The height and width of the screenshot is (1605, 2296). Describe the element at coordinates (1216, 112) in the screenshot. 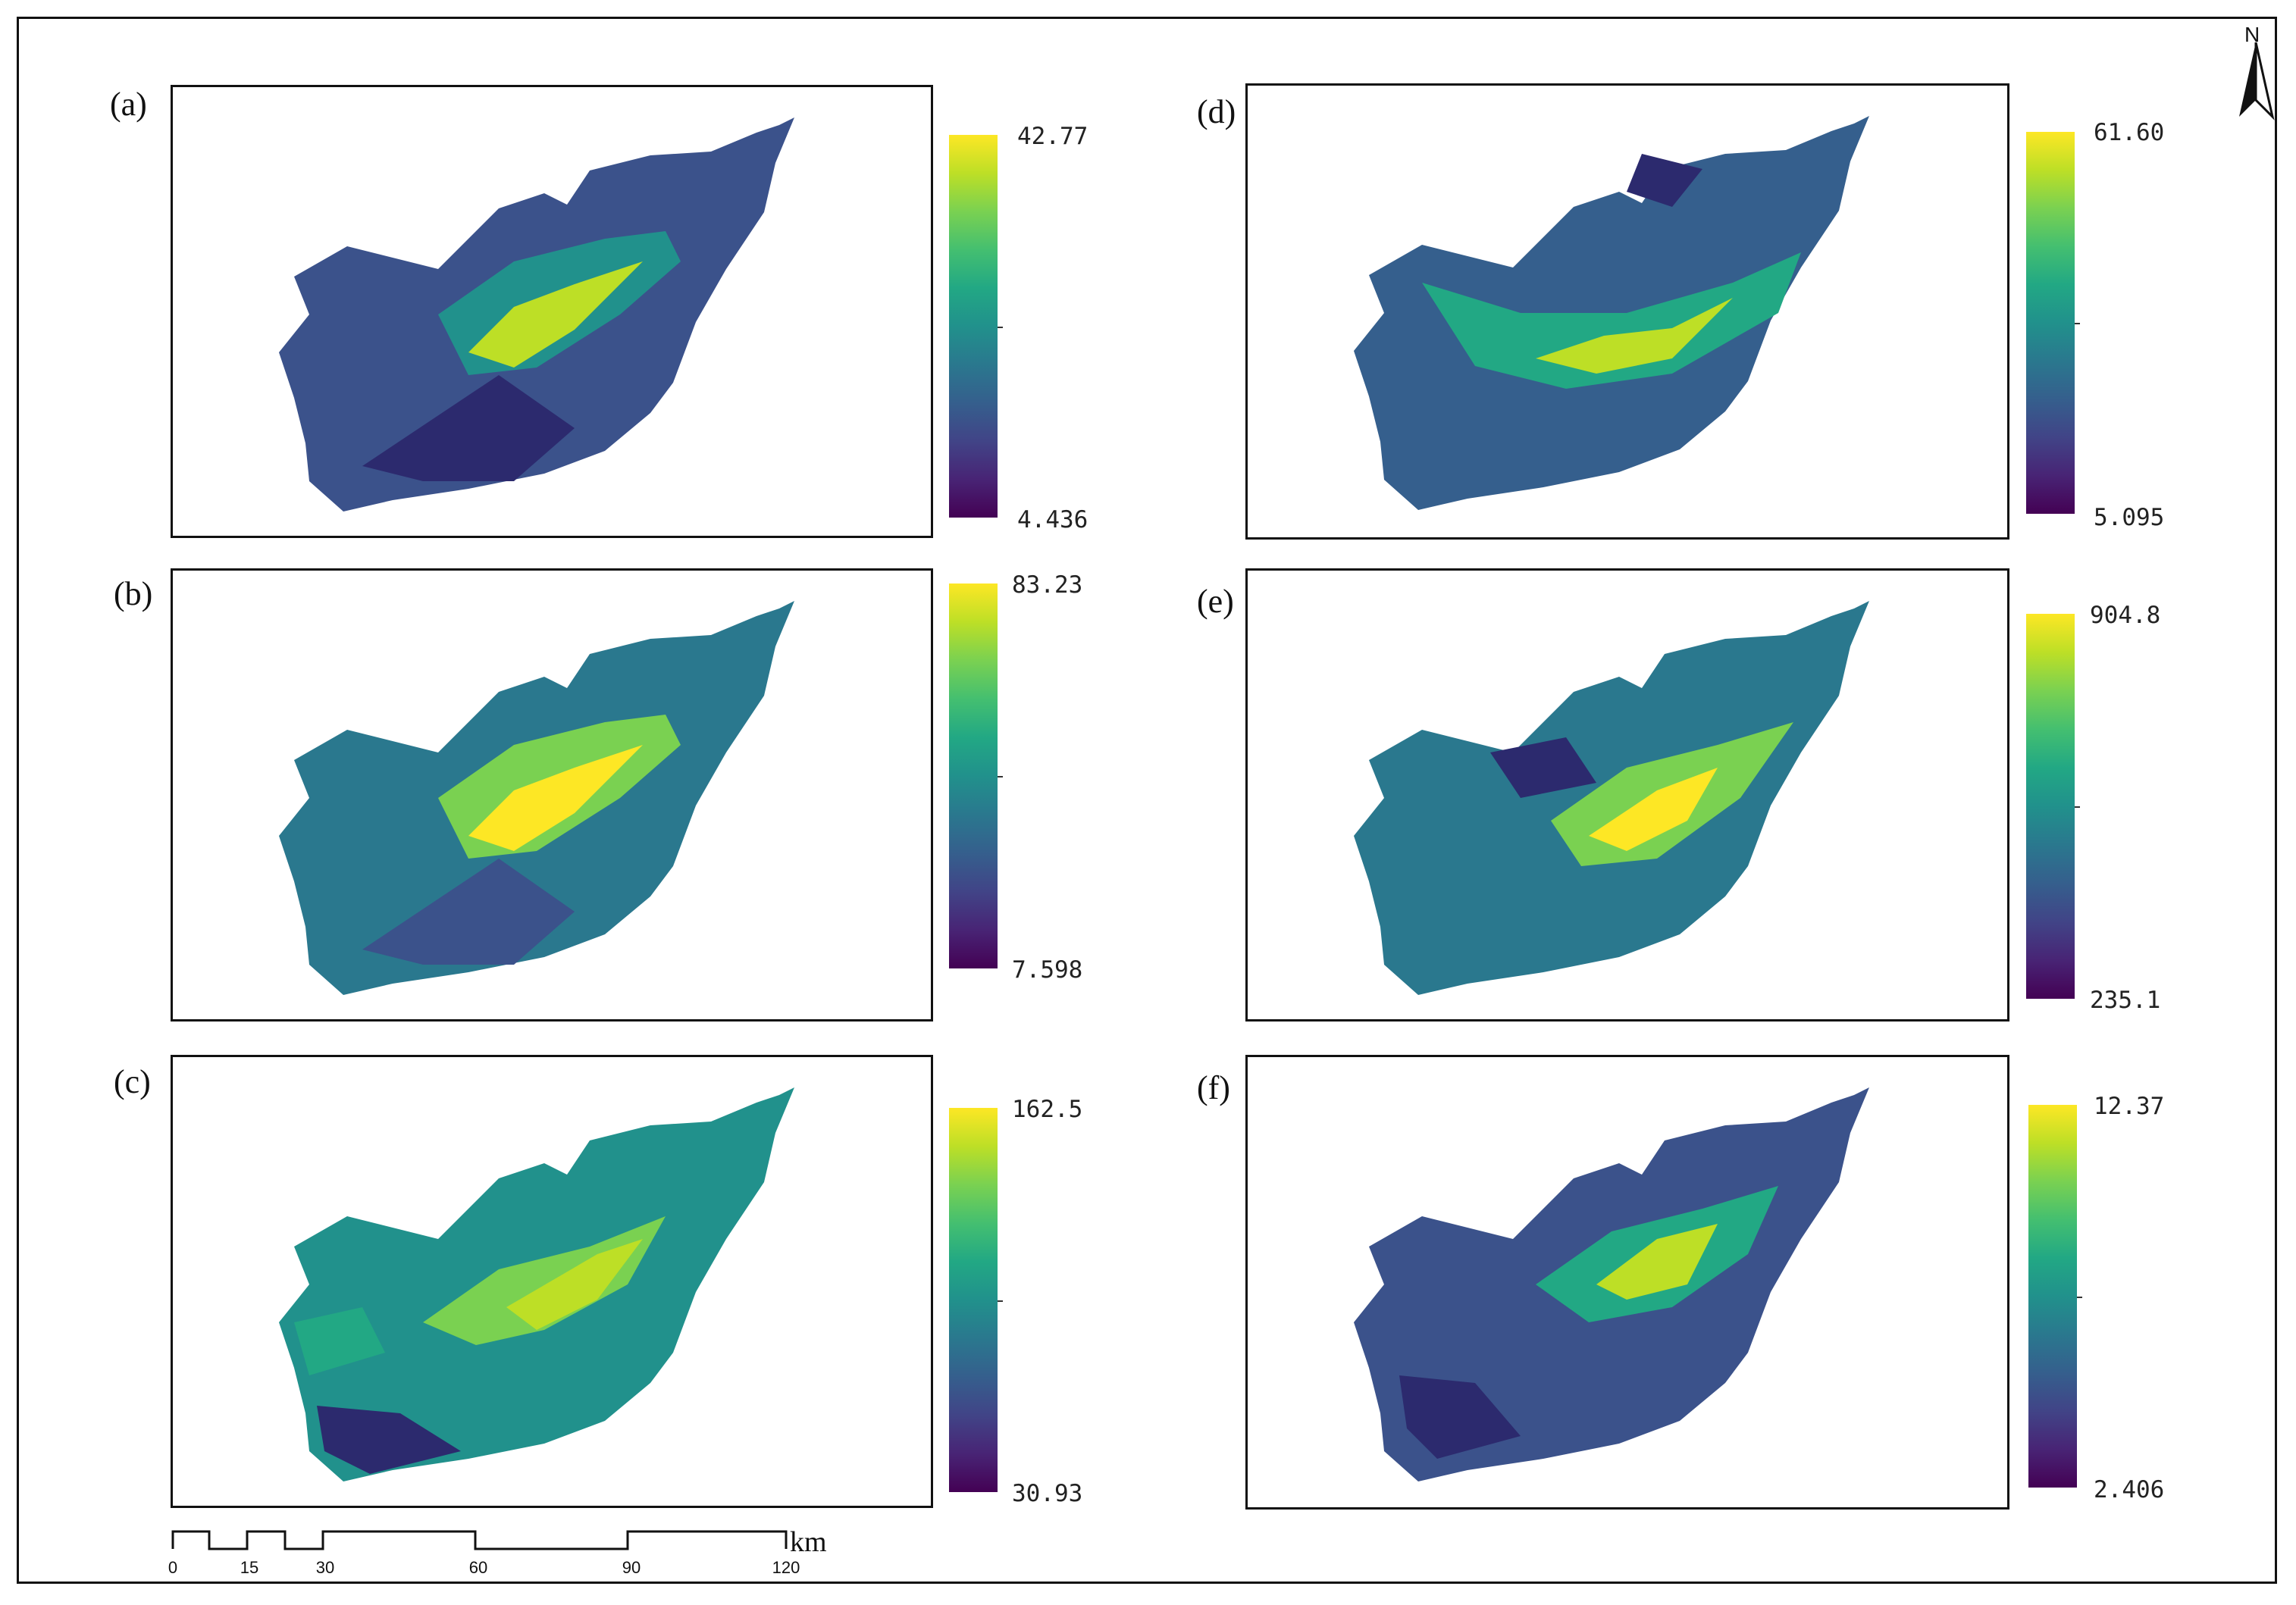

I see `panel-d-label: (d)` at that location.